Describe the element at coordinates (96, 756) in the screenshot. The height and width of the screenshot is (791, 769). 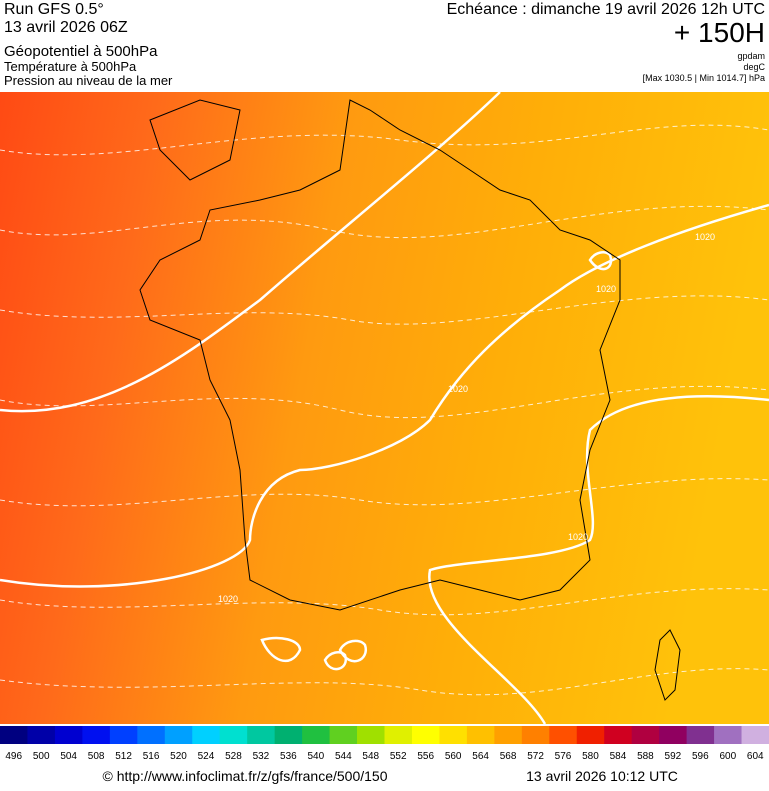
I see `scale-label: 508` at that location.